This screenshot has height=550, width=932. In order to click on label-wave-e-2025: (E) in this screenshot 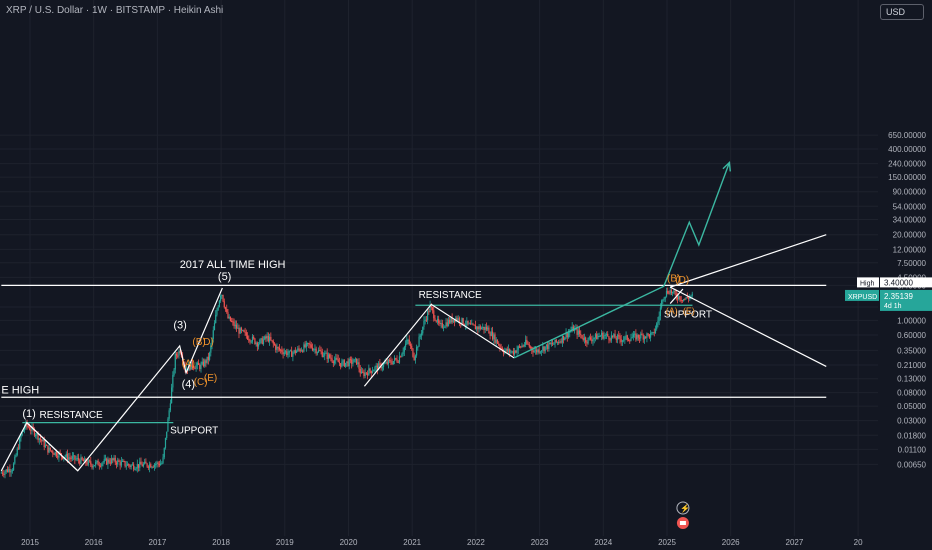, I will do `click(689, 311)`.